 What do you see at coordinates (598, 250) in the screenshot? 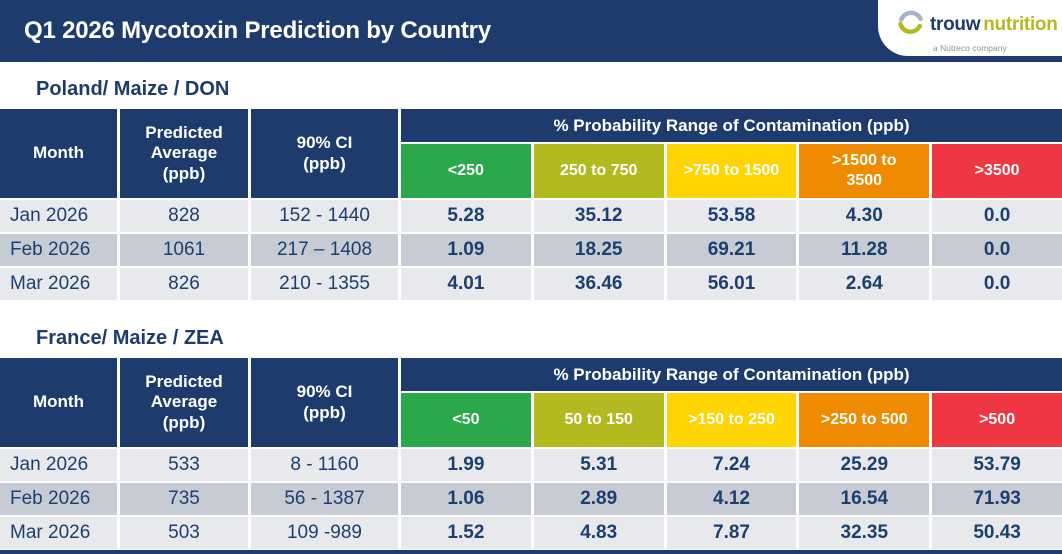
I see `probability-cell: 18.25` at bounding box center [598, 250].